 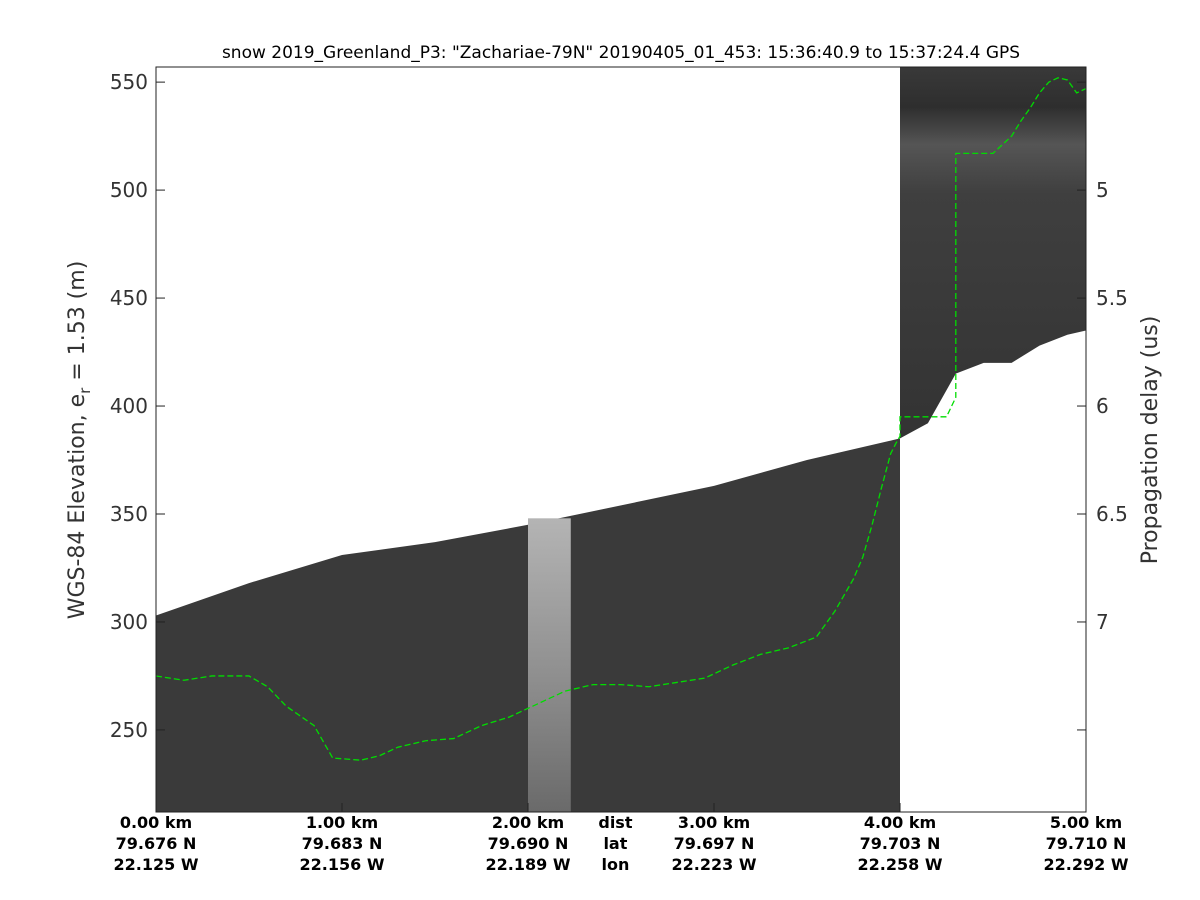 What do you see at coordinates (129, 514) in the screenshot?
I see `y-tick-label: 350` at bounding box center [129, 514].